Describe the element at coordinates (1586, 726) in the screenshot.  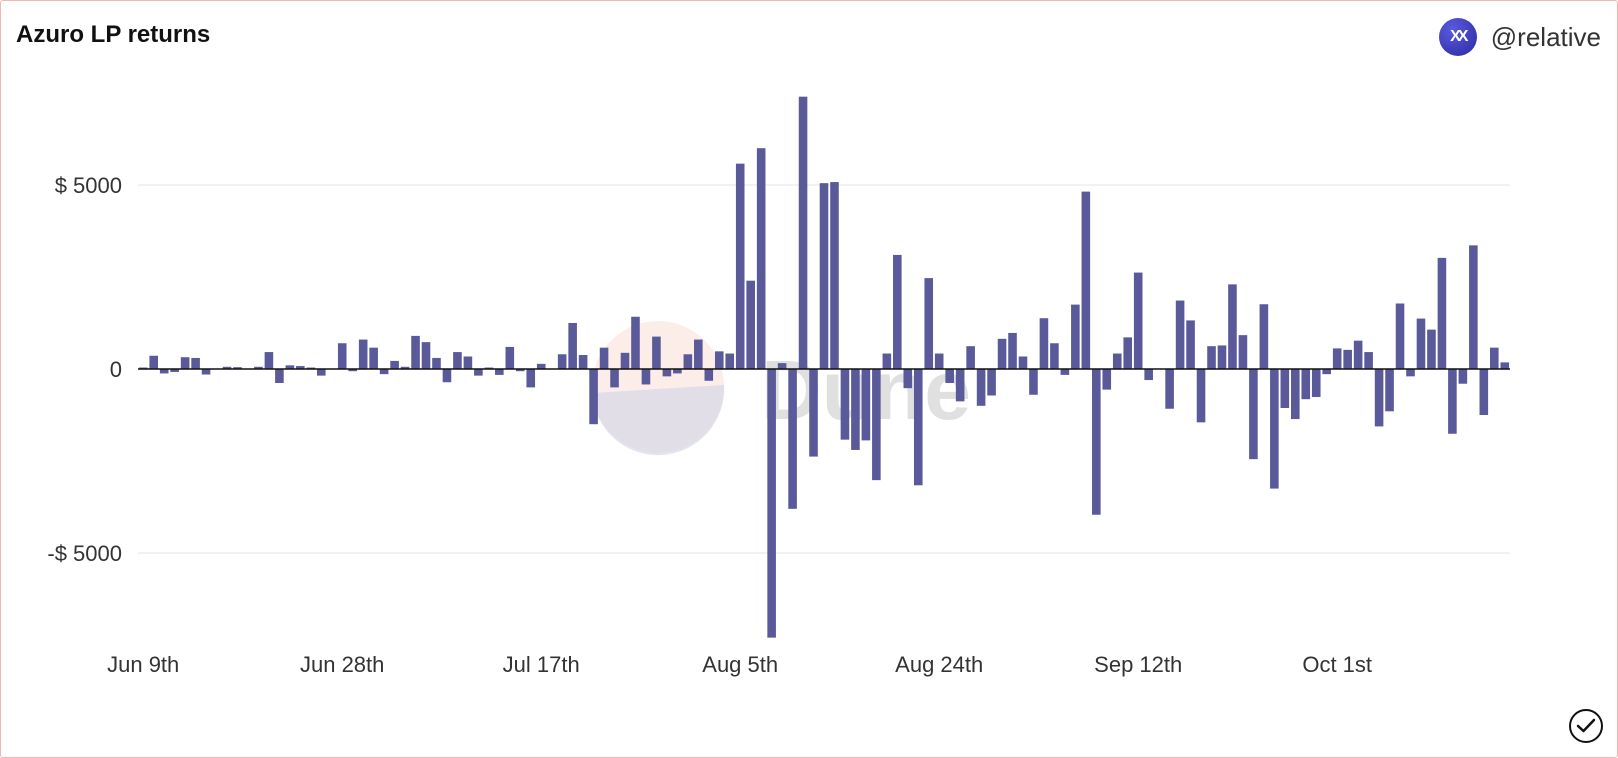
I see `check-circle-icon` at that location.